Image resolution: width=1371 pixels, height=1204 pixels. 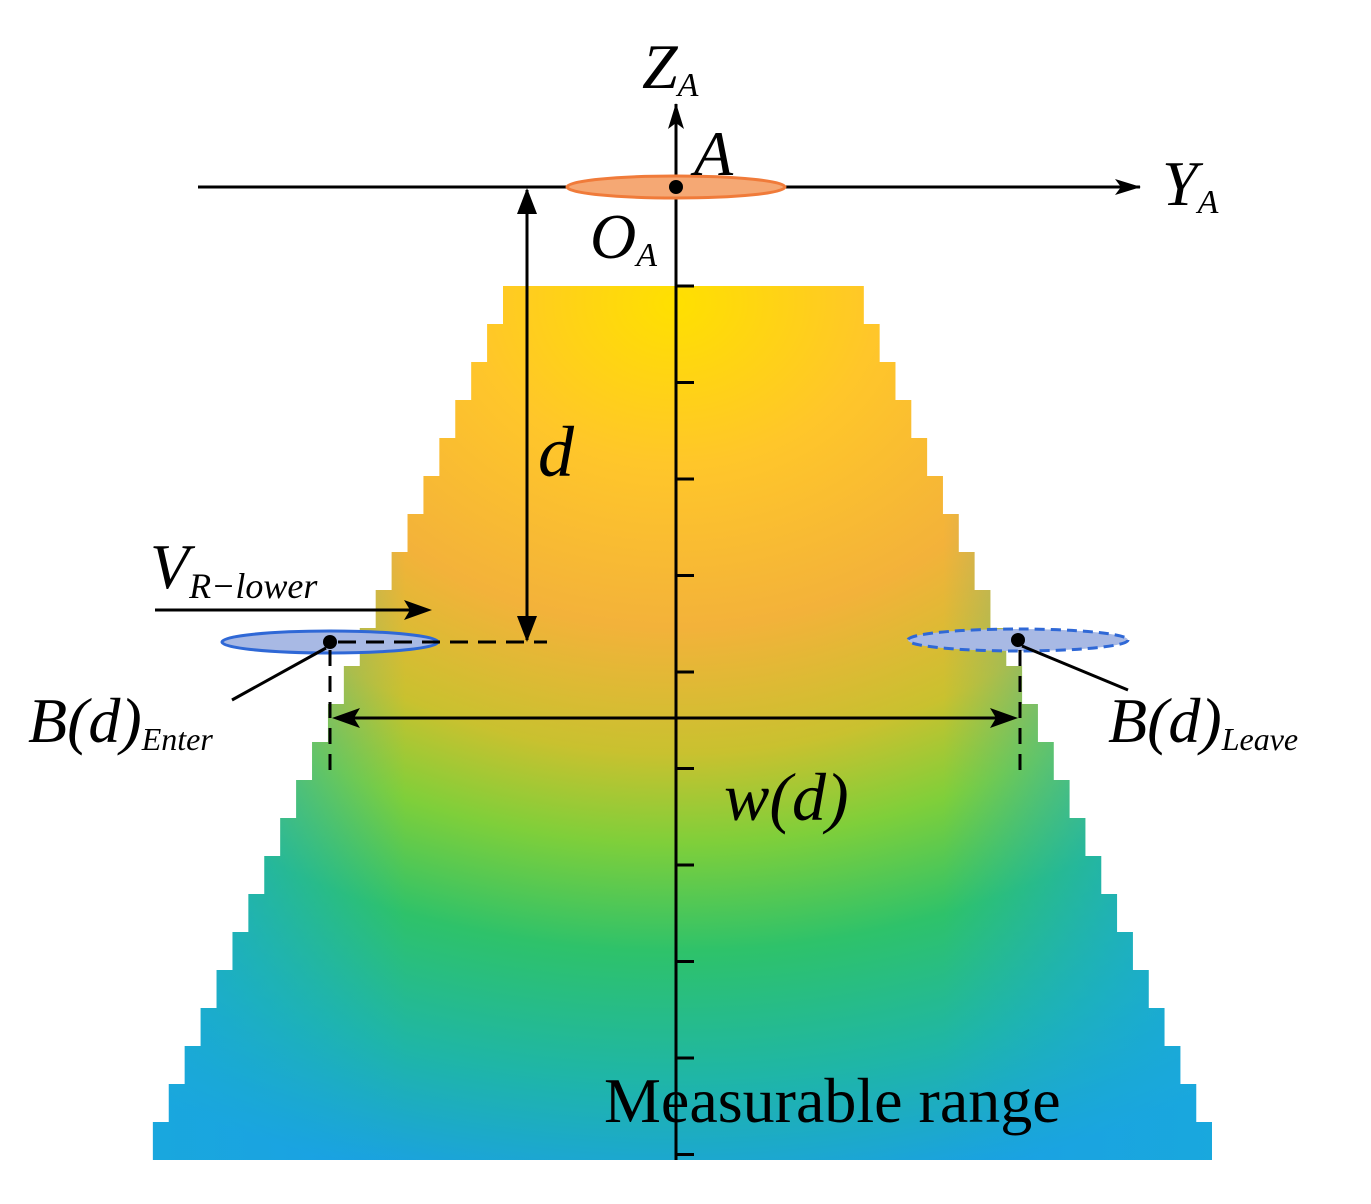 I want to click on range-label: Measurable range, so click(x=832, y=1100).